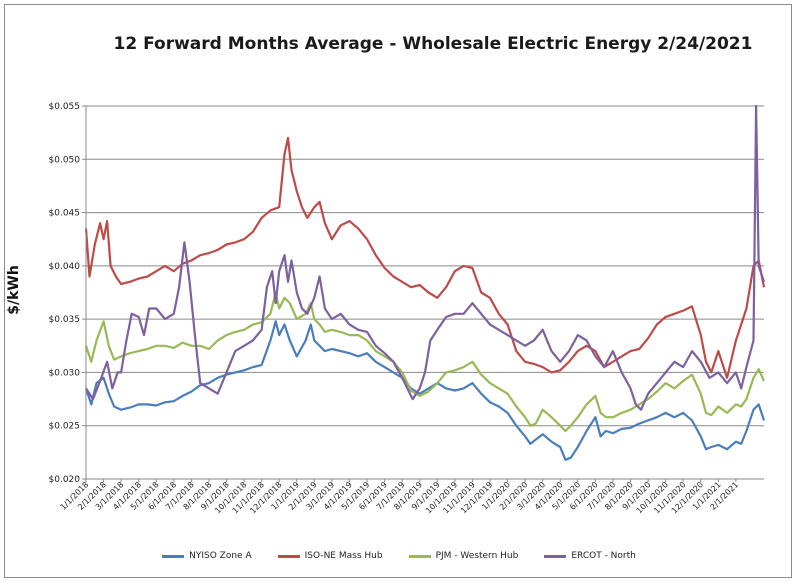 The width and height of the screenshot is (798, 584). What do you see at coordinates (343, 556) in the screenshot?
I see `legend-label: ISO-NE Mass Hub` at bounding box center [343, 556].